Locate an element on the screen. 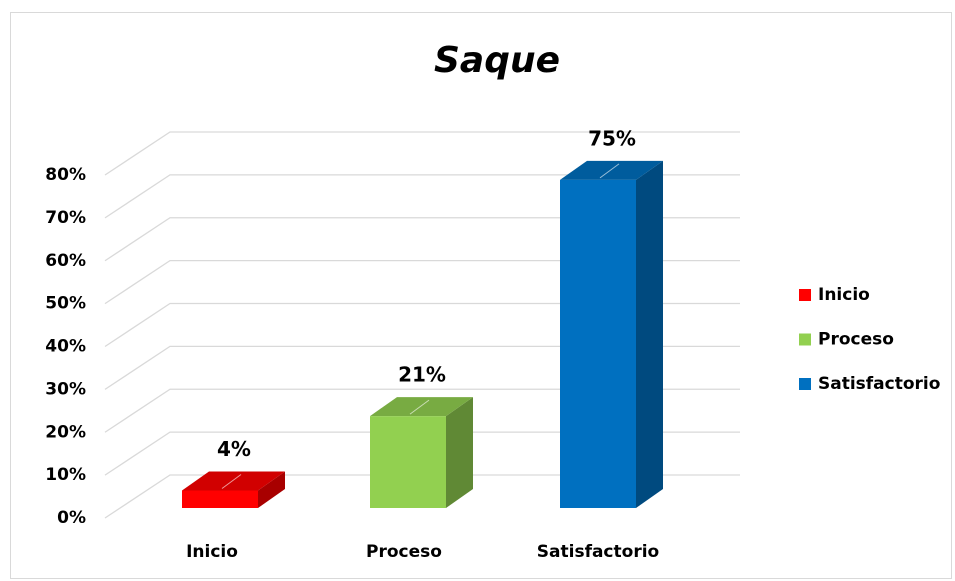 Image resolution: width=955 pixels, height=581 pixels. y-tick-label: 10% is located at coordinates (65, 475).